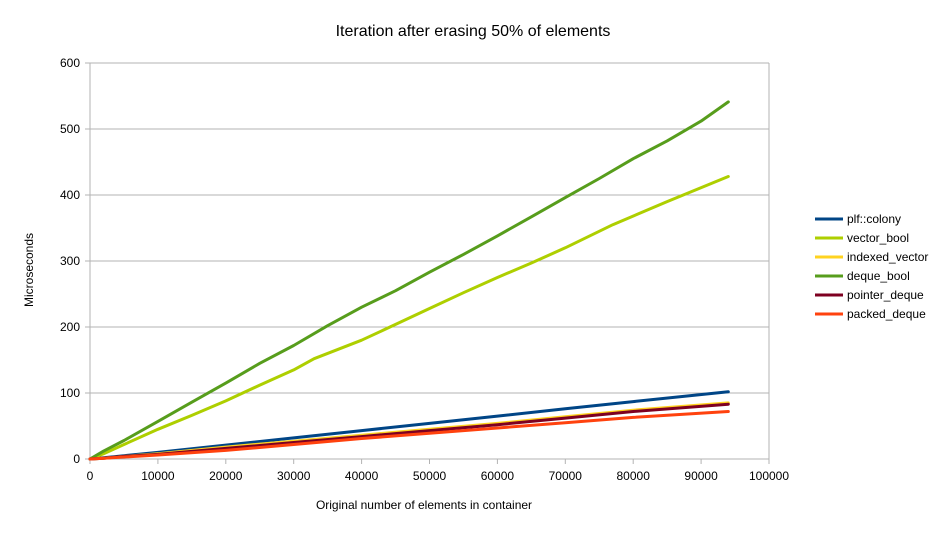  Describe the element at coordinates (76, 459) in the screenshot. I see `y-tick-label: 0` at that location.